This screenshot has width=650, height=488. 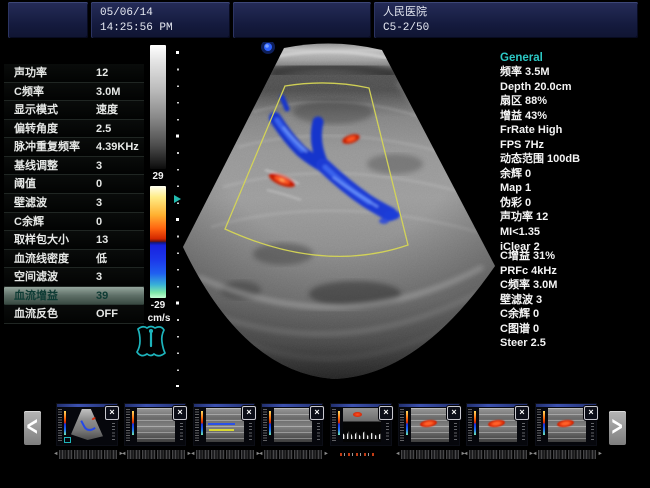 I want to click on info-line: 伪彩 0, so click(x=516, y=202).